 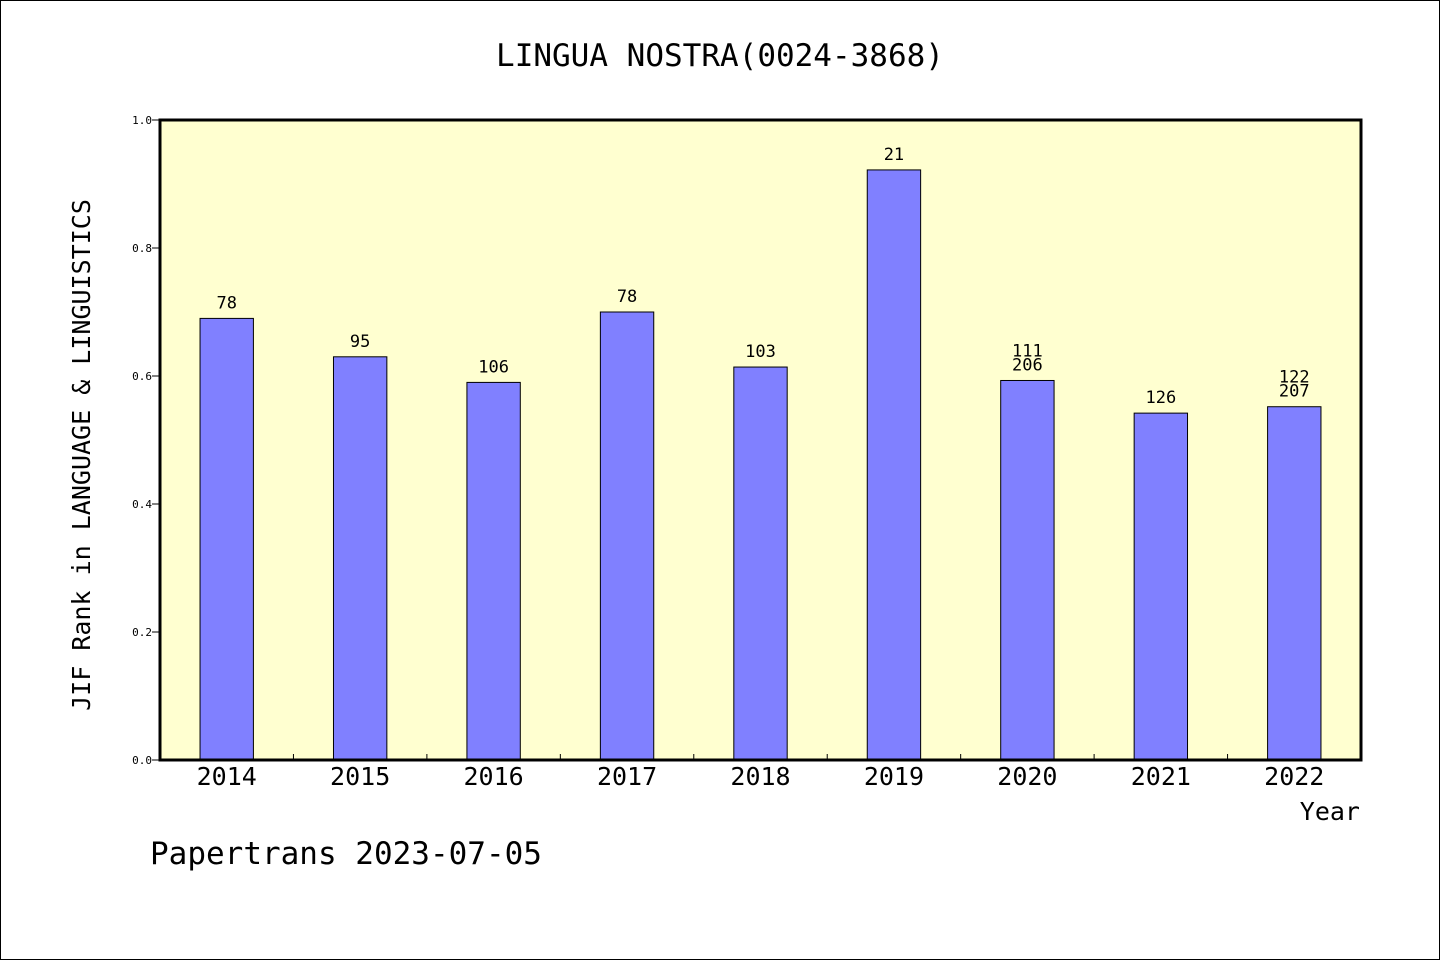 What do you see at coordinates (894, 155) in the screenshot?
I see `data-label: 21` at bounding box center [894, 155].